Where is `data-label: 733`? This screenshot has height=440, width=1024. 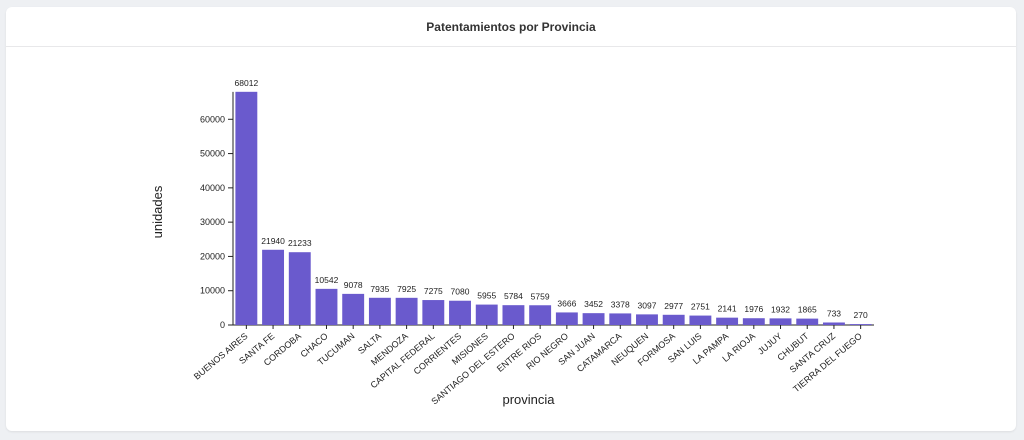
data-label: 733 is located at coordinates (834, 313).